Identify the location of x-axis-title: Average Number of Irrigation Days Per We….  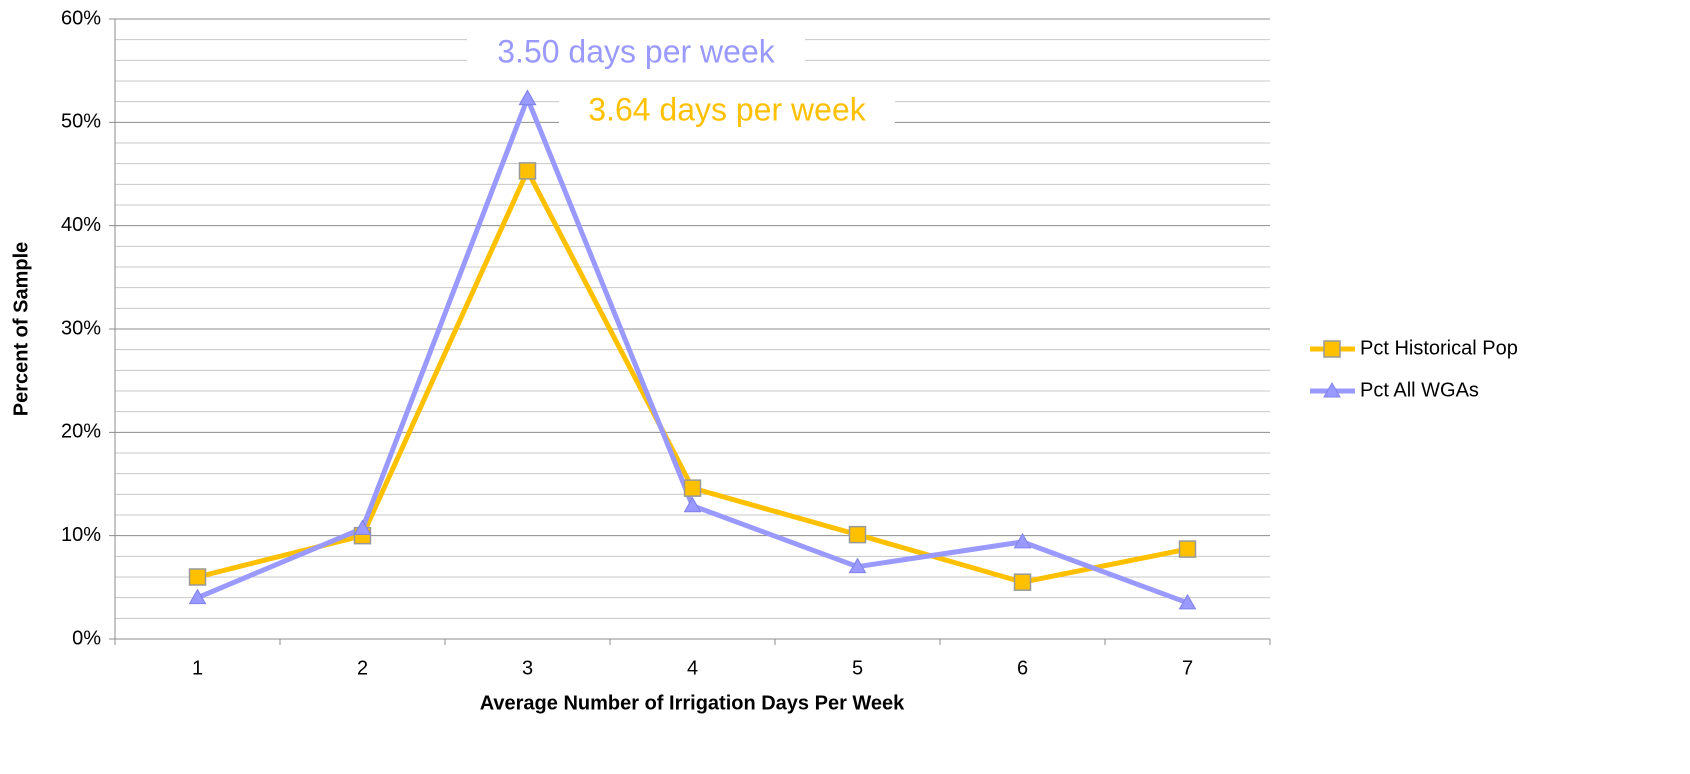
(692, 703).